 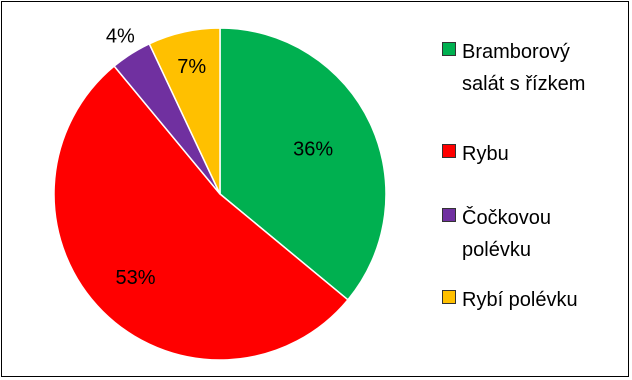 What do you see at coordinates (135, 278) in the screenshot?
I see `data-label: 53%` at bounding box center [135, 278].